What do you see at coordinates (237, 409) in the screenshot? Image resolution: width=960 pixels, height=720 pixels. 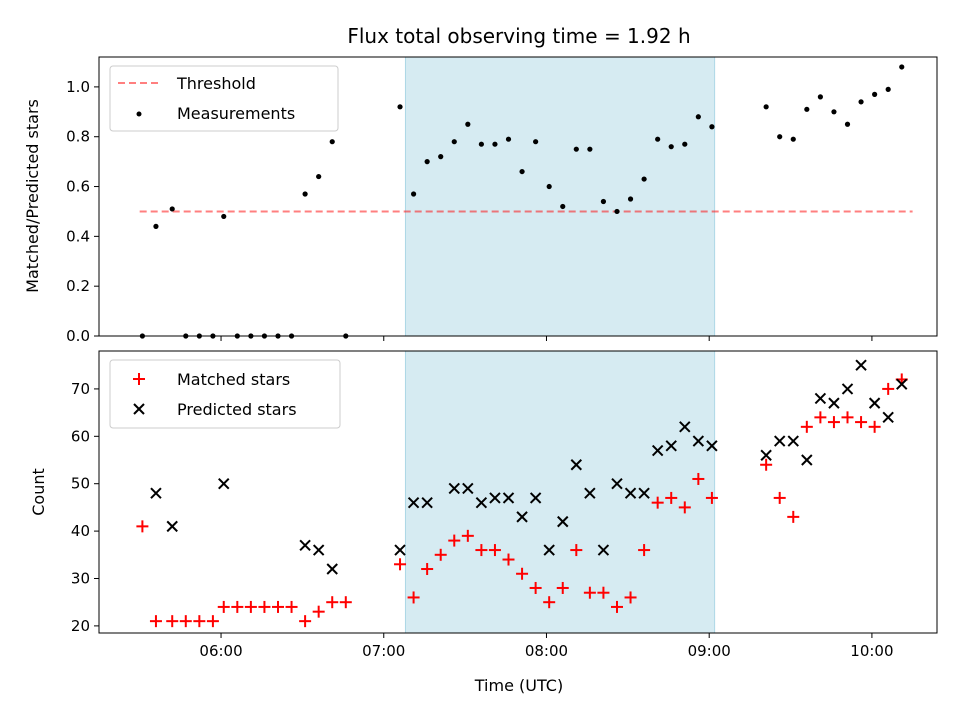 I see `legend-predicted-label: Predicted stars` at bounding box center [237, 409].